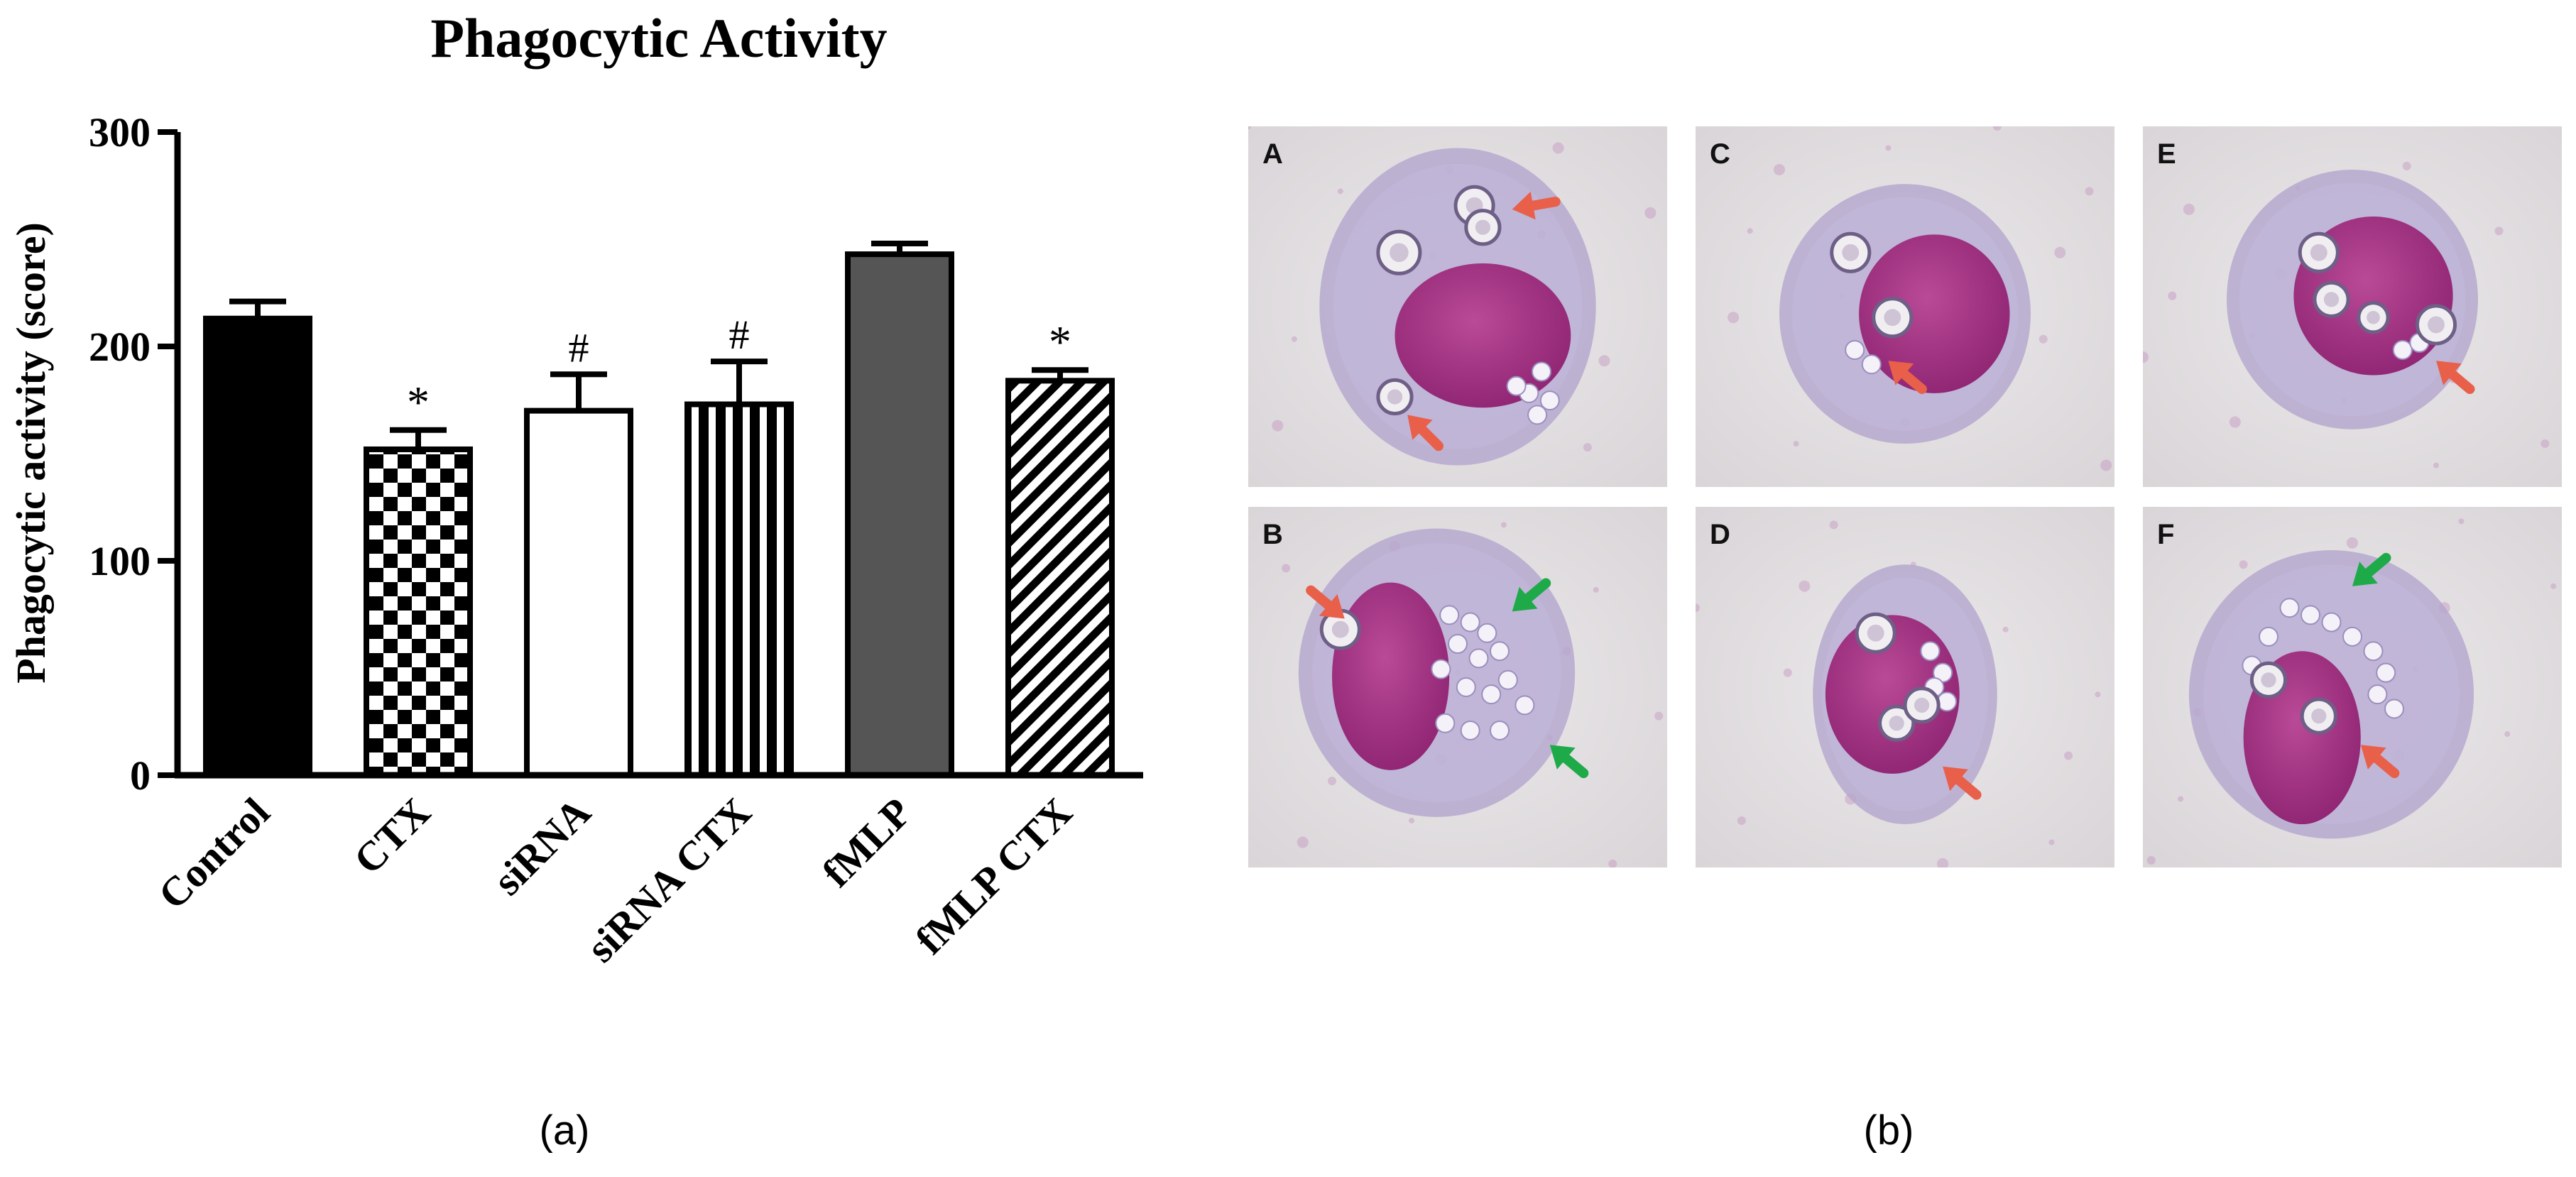 The height and width of the screenshot is (1177, 2576). What do you see at coordinates (120, 132) in the screenshot?
I see `y-tick-label: 300` at bounding box center [120, 132].